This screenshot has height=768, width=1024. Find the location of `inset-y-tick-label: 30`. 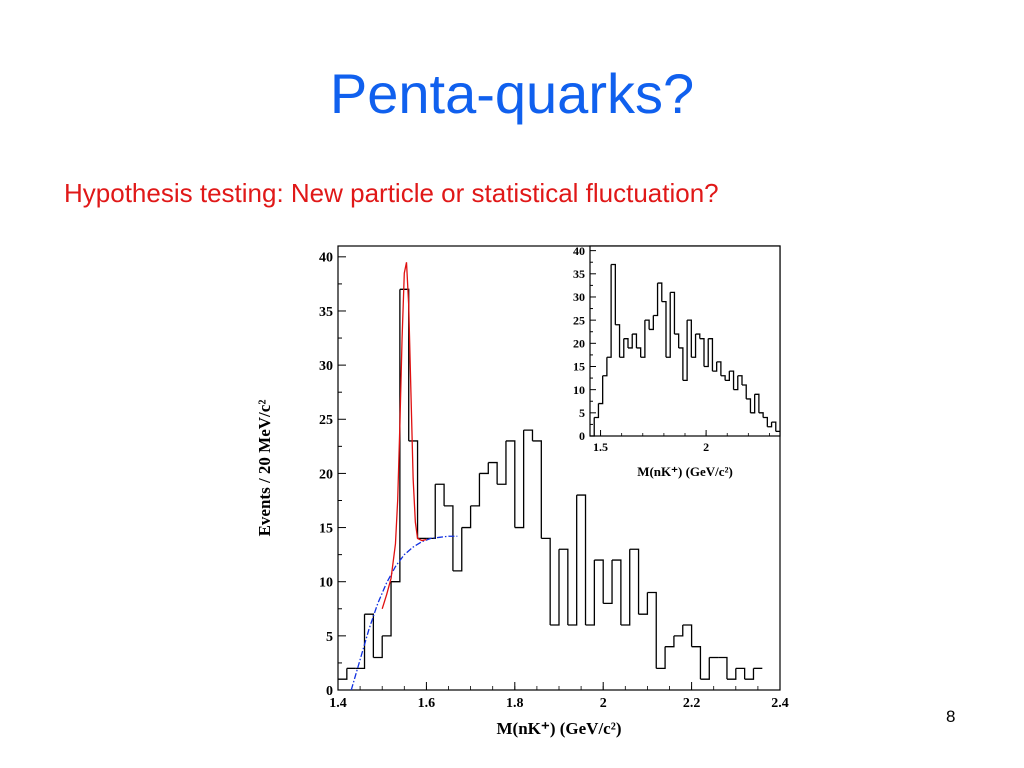

inset-y-tick-label: 30 is located at coordinates (579, 297).